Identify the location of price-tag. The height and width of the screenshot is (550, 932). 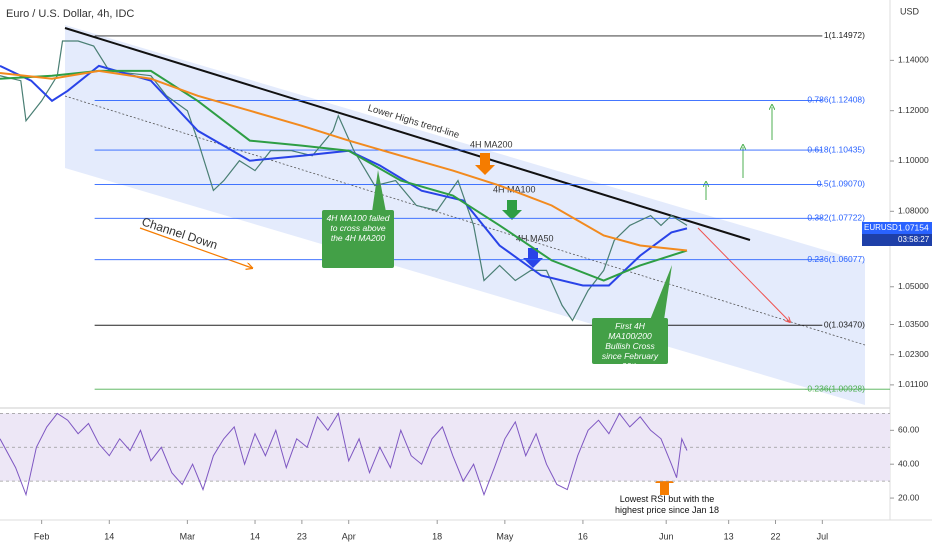
(897, 228).